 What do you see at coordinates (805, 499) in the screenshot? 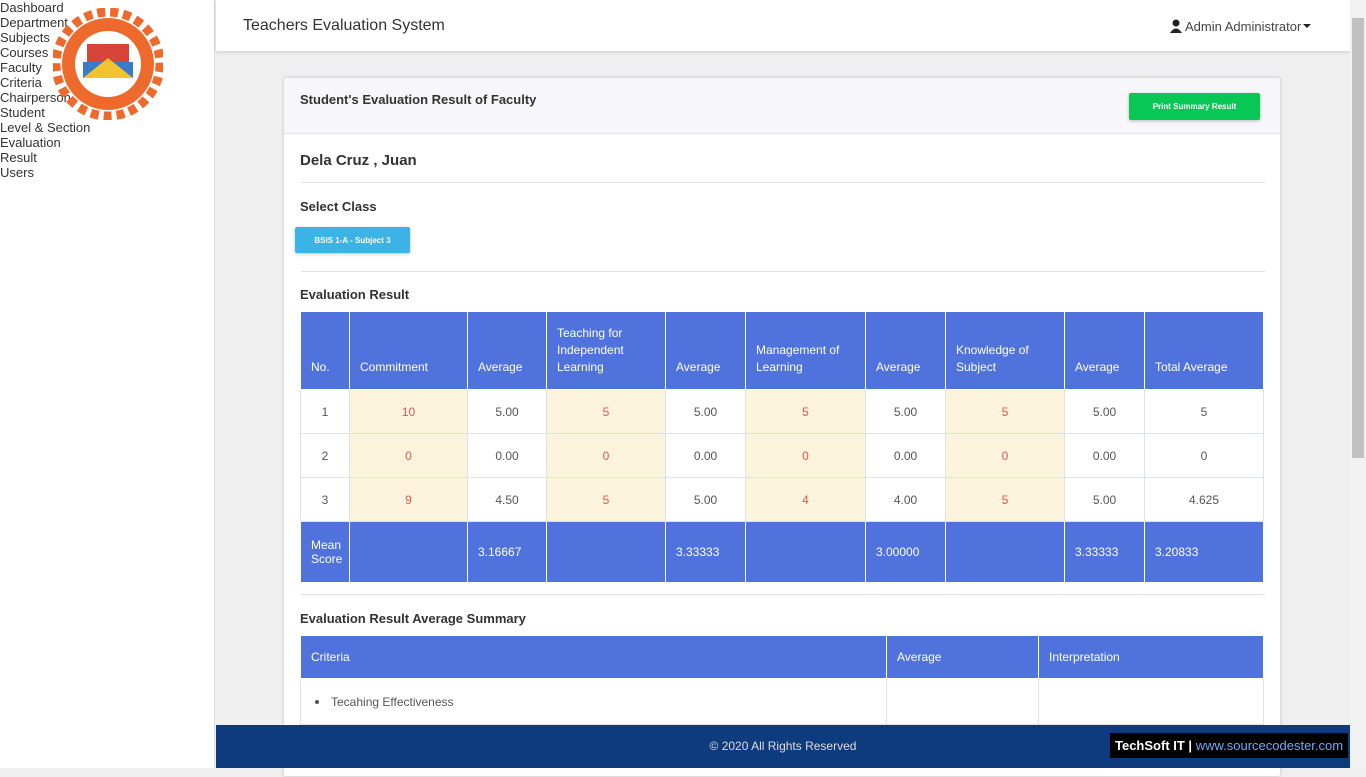
I see `cell: 4` at bounding box center [805, 499].